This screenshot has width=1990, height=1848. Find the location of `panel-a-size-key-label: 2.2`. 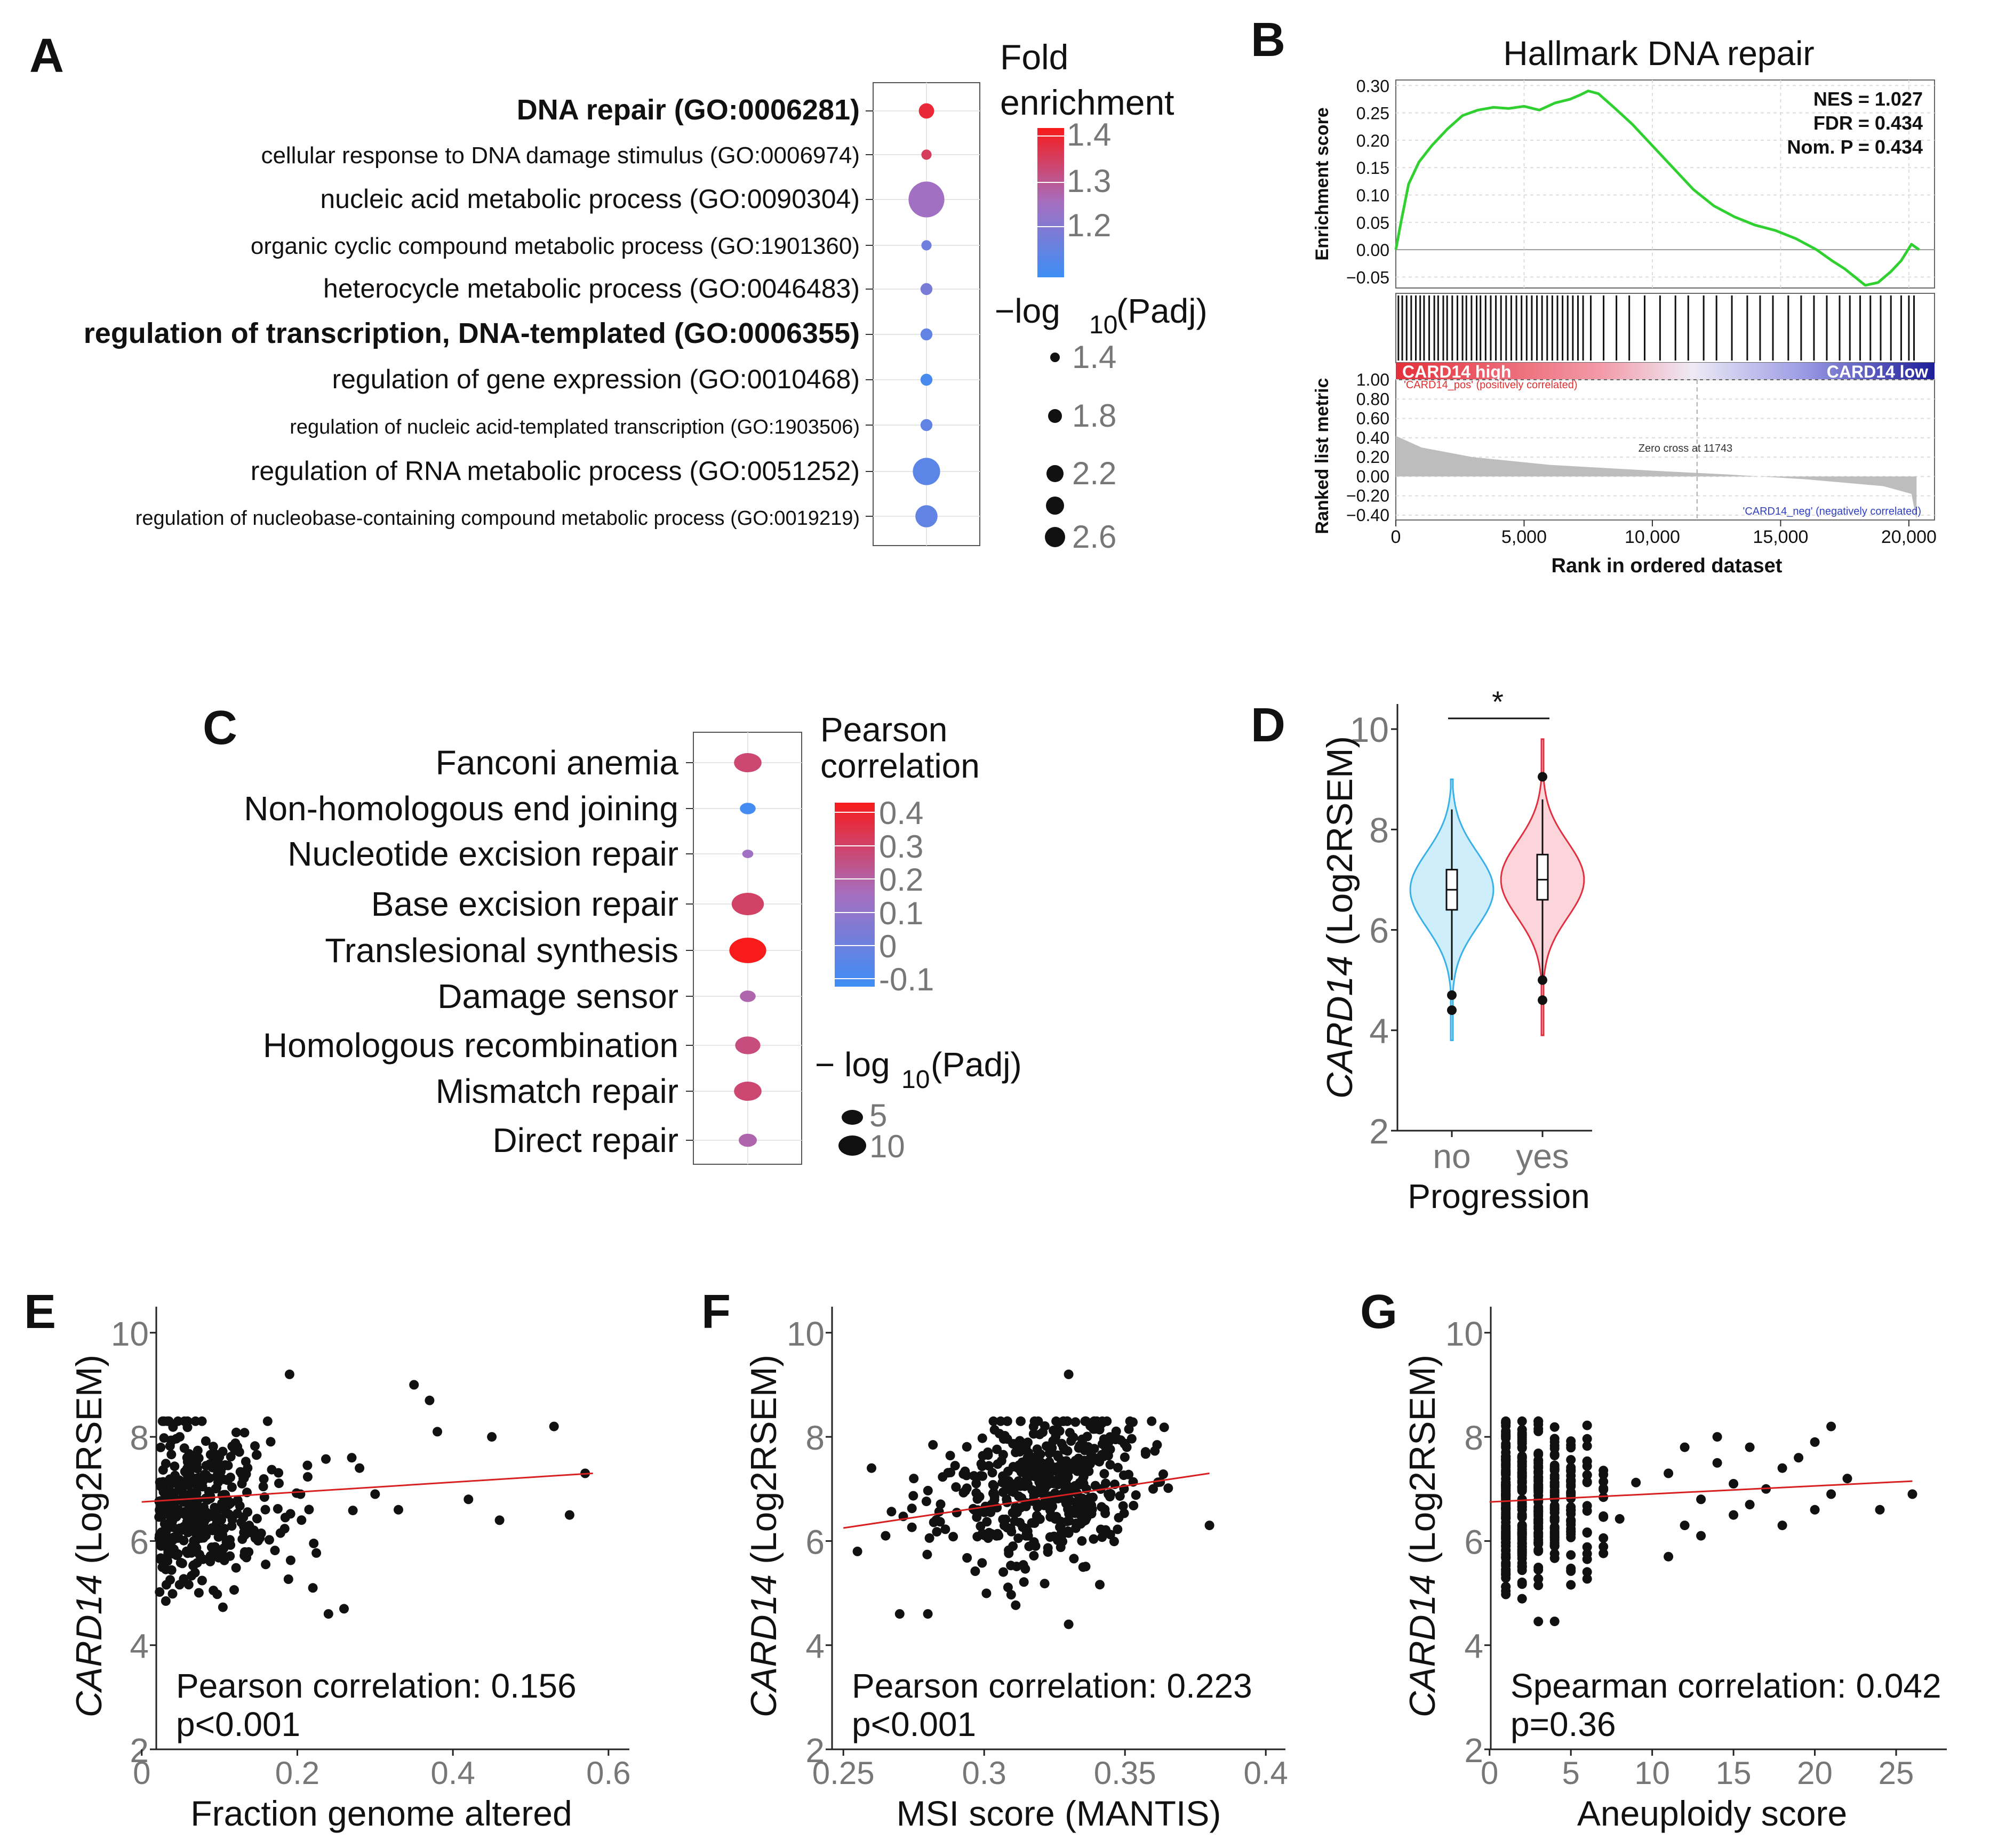

panel-a-size-key-label: 2.2 is located at coordinates (1094, 473).